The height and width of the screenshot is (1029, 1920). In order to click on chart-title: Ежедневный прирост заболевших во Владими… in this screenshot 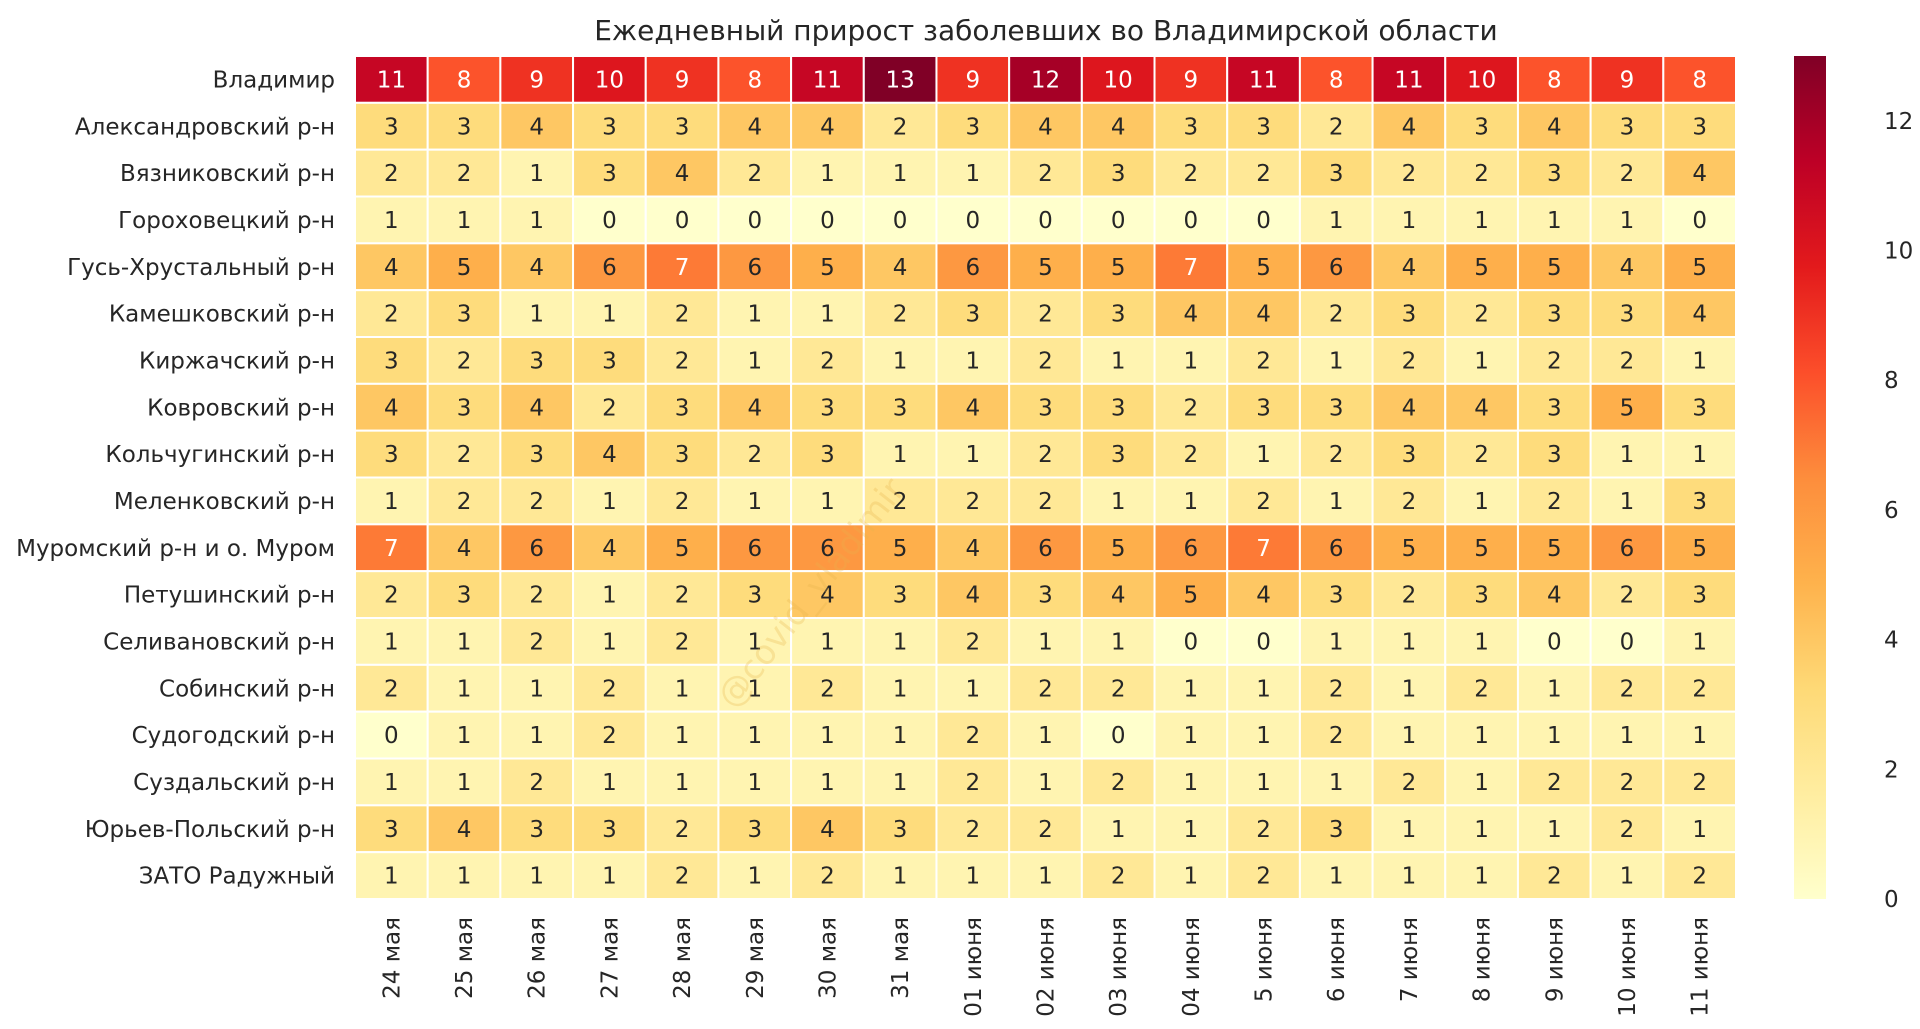, I will do `click(1046, 30)`.